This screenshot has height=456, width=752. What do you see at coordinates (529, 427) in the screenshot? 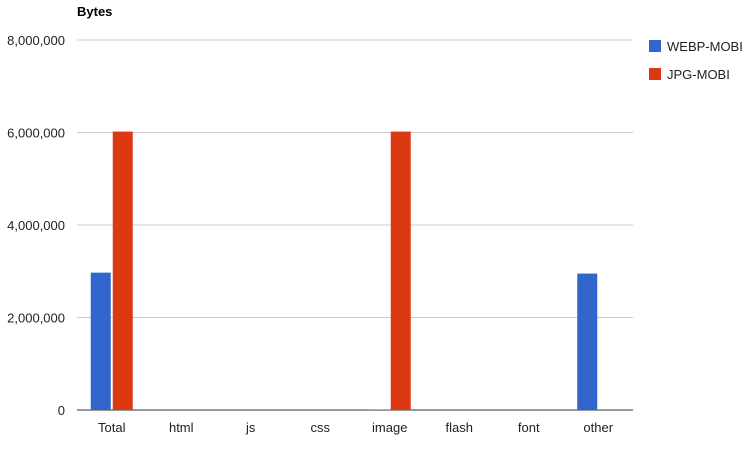
I see `x-tick-label: font` at bounding box center [529, 427].